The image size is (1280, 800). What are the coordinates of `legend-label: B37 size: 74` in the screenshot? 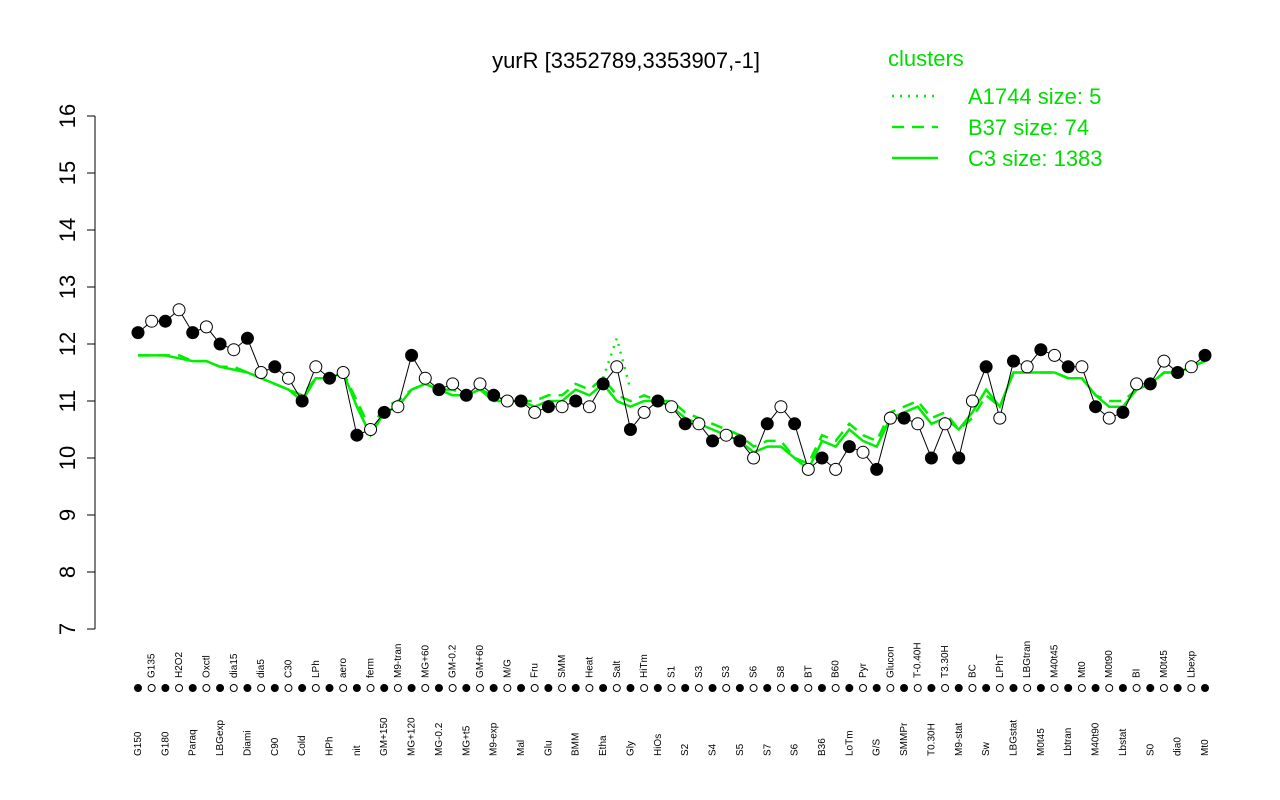 It's located at (1028, 127).